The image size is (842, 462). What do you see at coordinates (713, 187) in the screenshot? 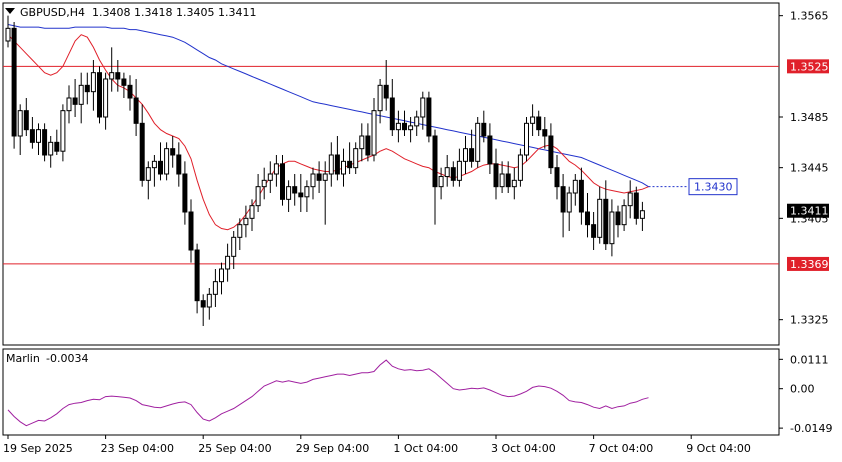
I see `ma-value-label: 1.3430` at bounding box center [713, 187].